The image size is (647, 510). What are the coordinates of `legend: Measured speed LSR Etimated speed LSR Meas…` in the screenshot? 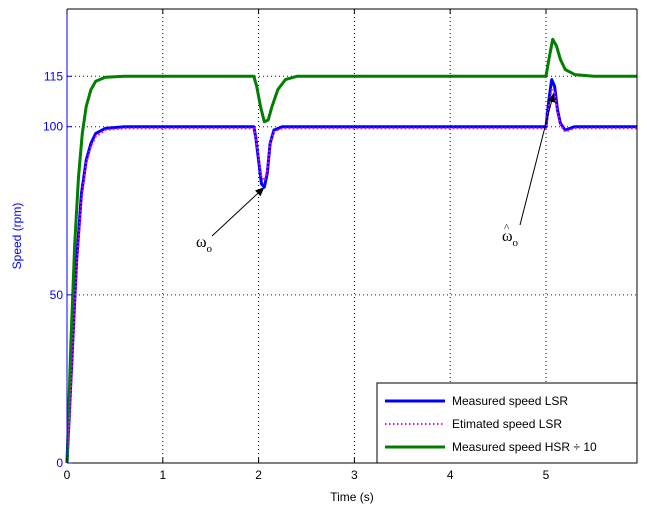 It's located at (507, 423).